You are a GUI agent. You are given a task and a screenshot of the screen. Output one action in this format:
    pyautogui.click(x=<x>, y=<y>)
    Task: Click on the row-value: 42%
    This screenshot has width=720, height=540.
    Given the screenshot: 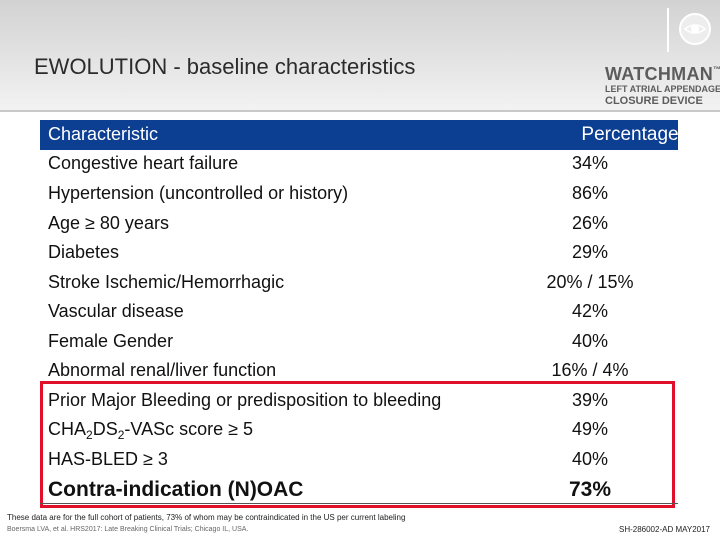 What is the action you would take?
    pyautogui.click(x=590, y=311)
    